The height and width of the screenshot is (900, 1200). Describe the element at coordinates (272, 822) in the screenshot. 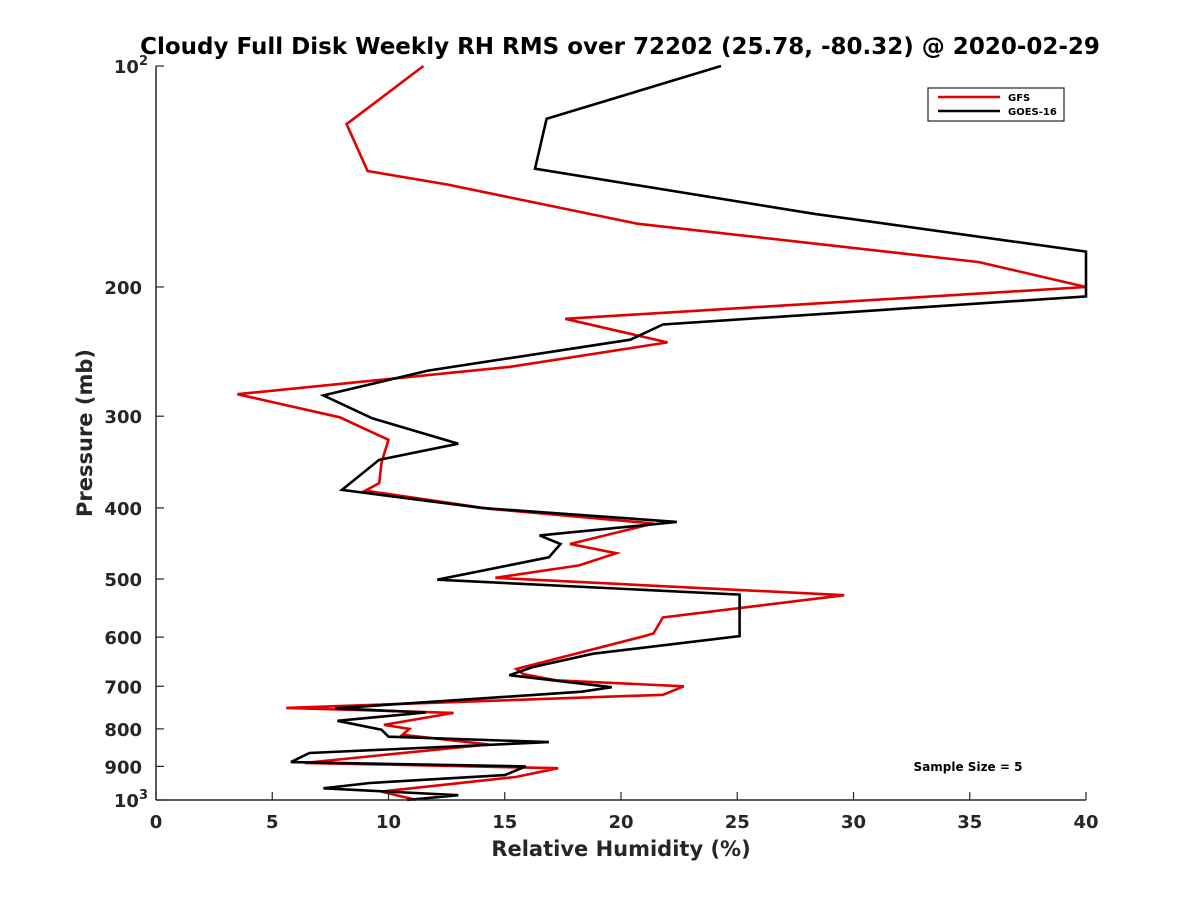

I see `x-tick-label: 5` at that location.